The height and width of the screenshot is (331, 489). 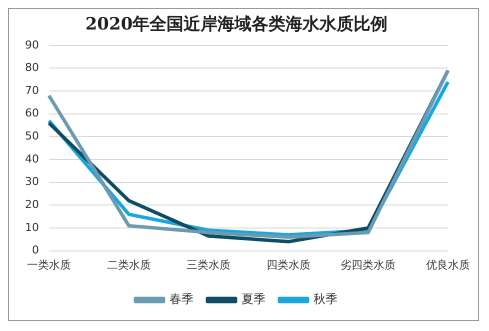 I want to click on x-tick-label: 劣四类水质, so click(x=368, y=265).